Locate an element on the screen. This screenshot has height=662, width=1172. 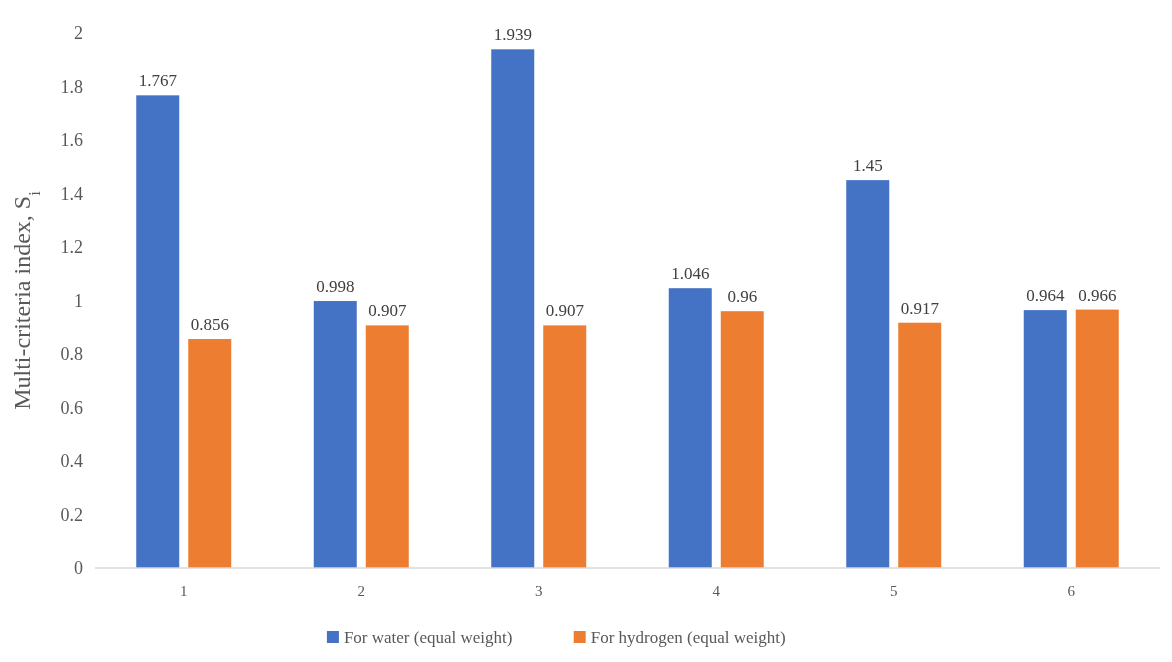
legend-label: For water (equal weight) is located at coordinates (428, 637).